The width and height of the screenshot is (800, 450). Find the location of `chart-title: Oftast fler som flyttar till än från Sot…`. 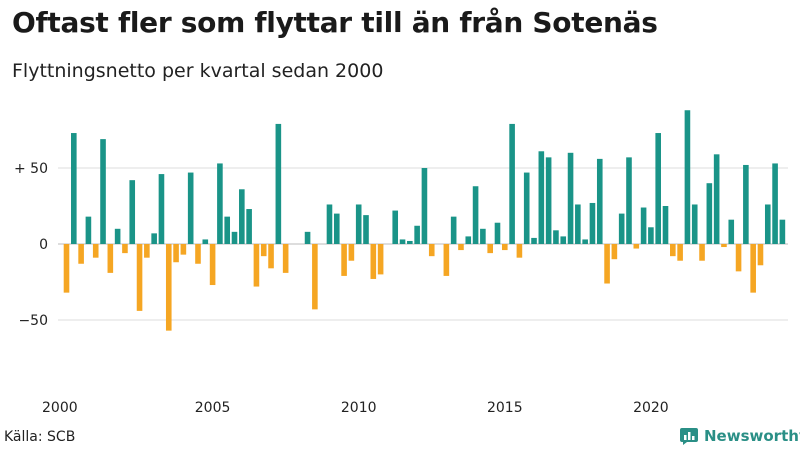

chart-title: Oftast fler som flyttar till än från Sot… is located at coordinates (335, 22).